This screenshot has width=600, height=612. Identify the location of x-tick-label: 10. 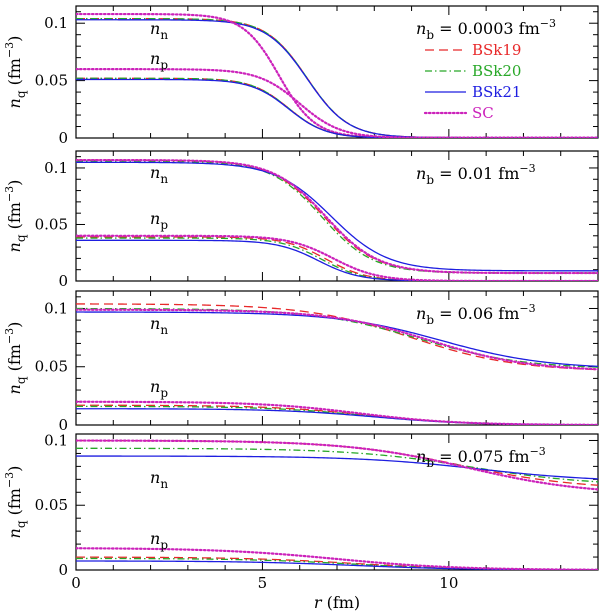
(448, 583).